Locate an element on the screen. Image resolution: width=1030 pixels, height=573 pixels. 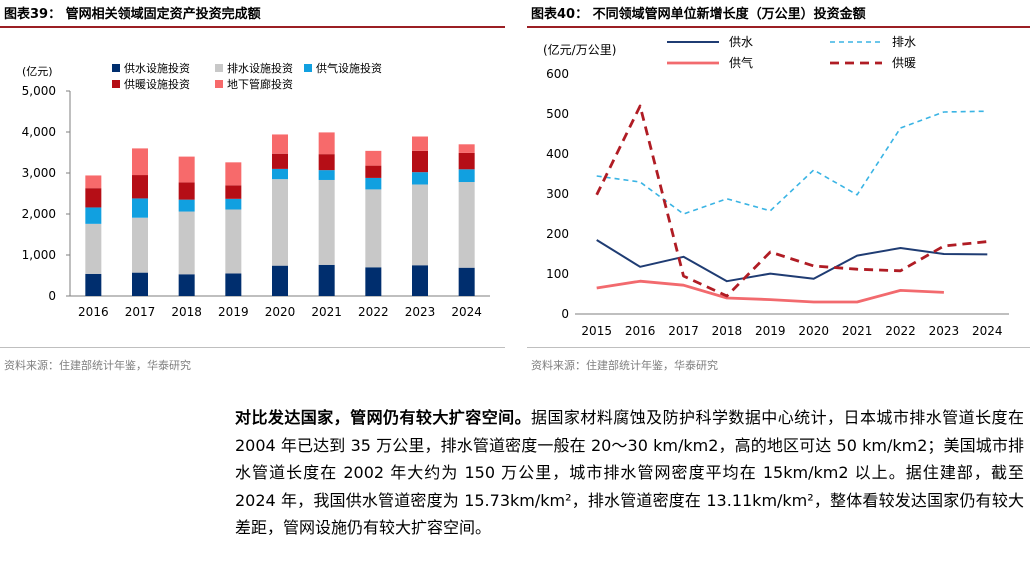
figure-39-title: 图表39： 管网相关领域固定资产投资完成额 is located at coordinates (132, 14).